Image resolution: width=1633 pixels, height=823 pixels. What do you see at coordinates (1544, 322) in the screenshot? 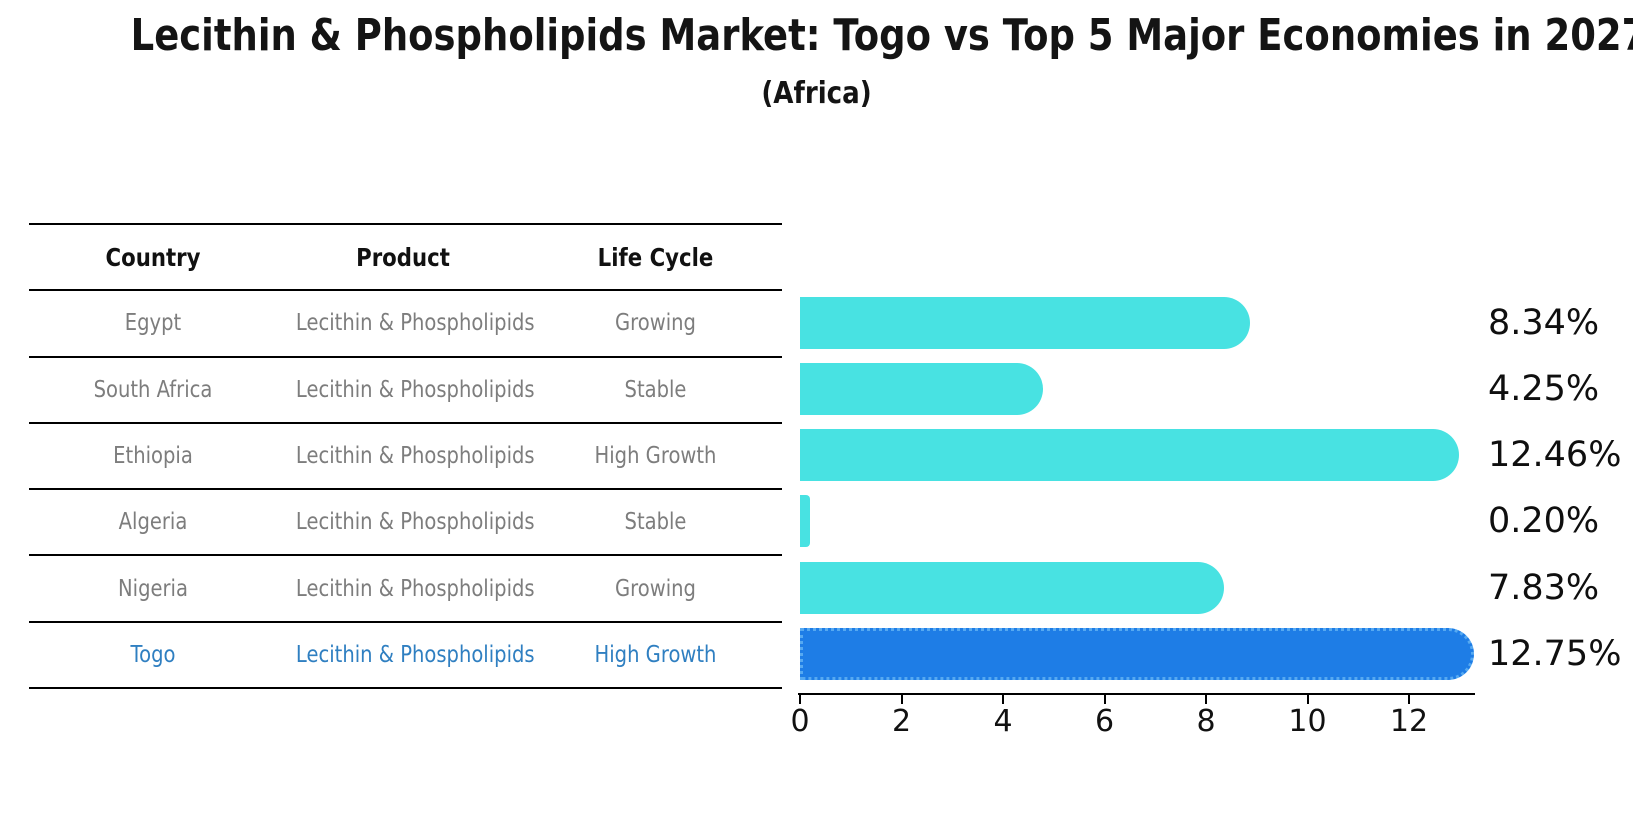
I see `value-label-egypt: 8.34%` at bounding box center [1544, 322].